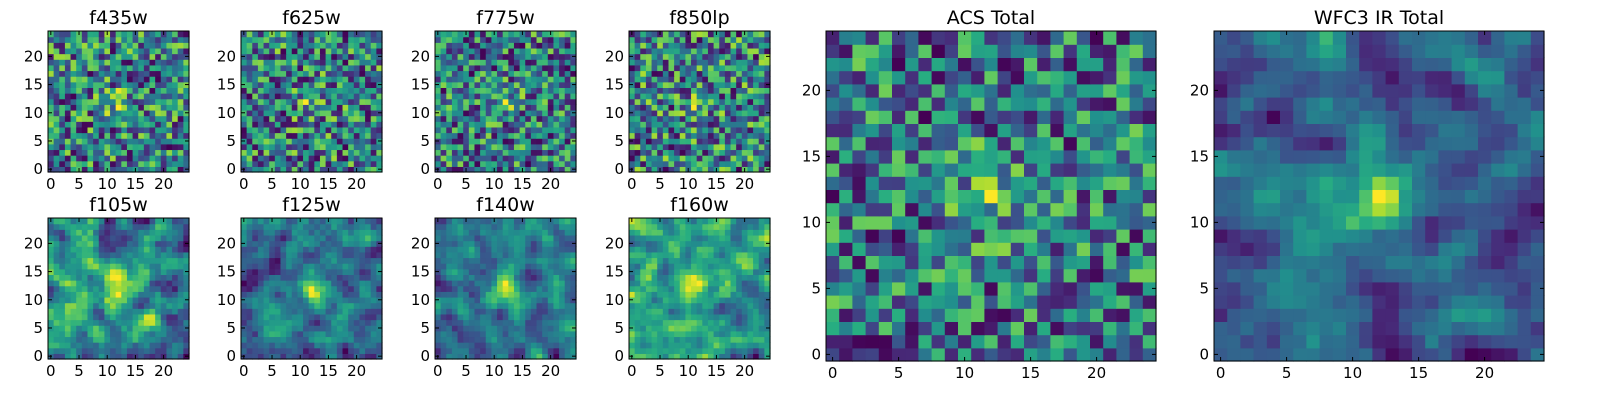 The height and width of the screenshot is (400, 1600). Describe the element at coordinates (38, 328) in the screenshot. I see `y-tick-label: 5` at that location.